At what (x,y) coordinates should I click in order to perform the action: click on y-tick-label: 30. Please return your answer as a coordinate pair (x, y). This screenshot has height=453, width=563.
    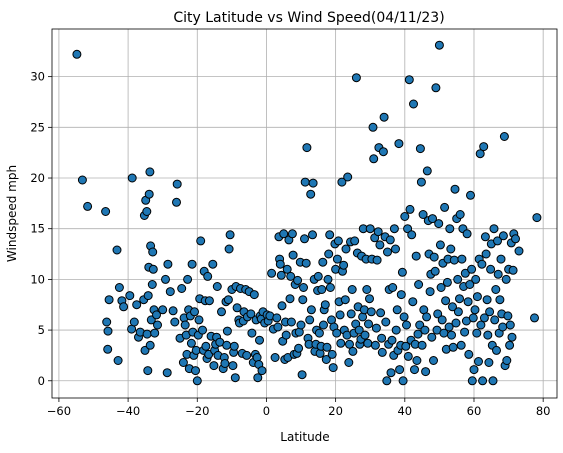
    Looking at the image, I should click on (37, 77).